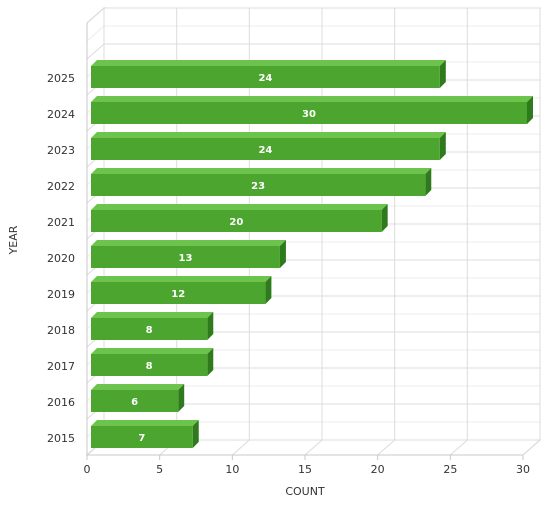 The height and width of the screenshot is (506, 550). Describe the element at coordinates (61, 186) in the screenshot. I see `y-tick-label: 2022` at that location.